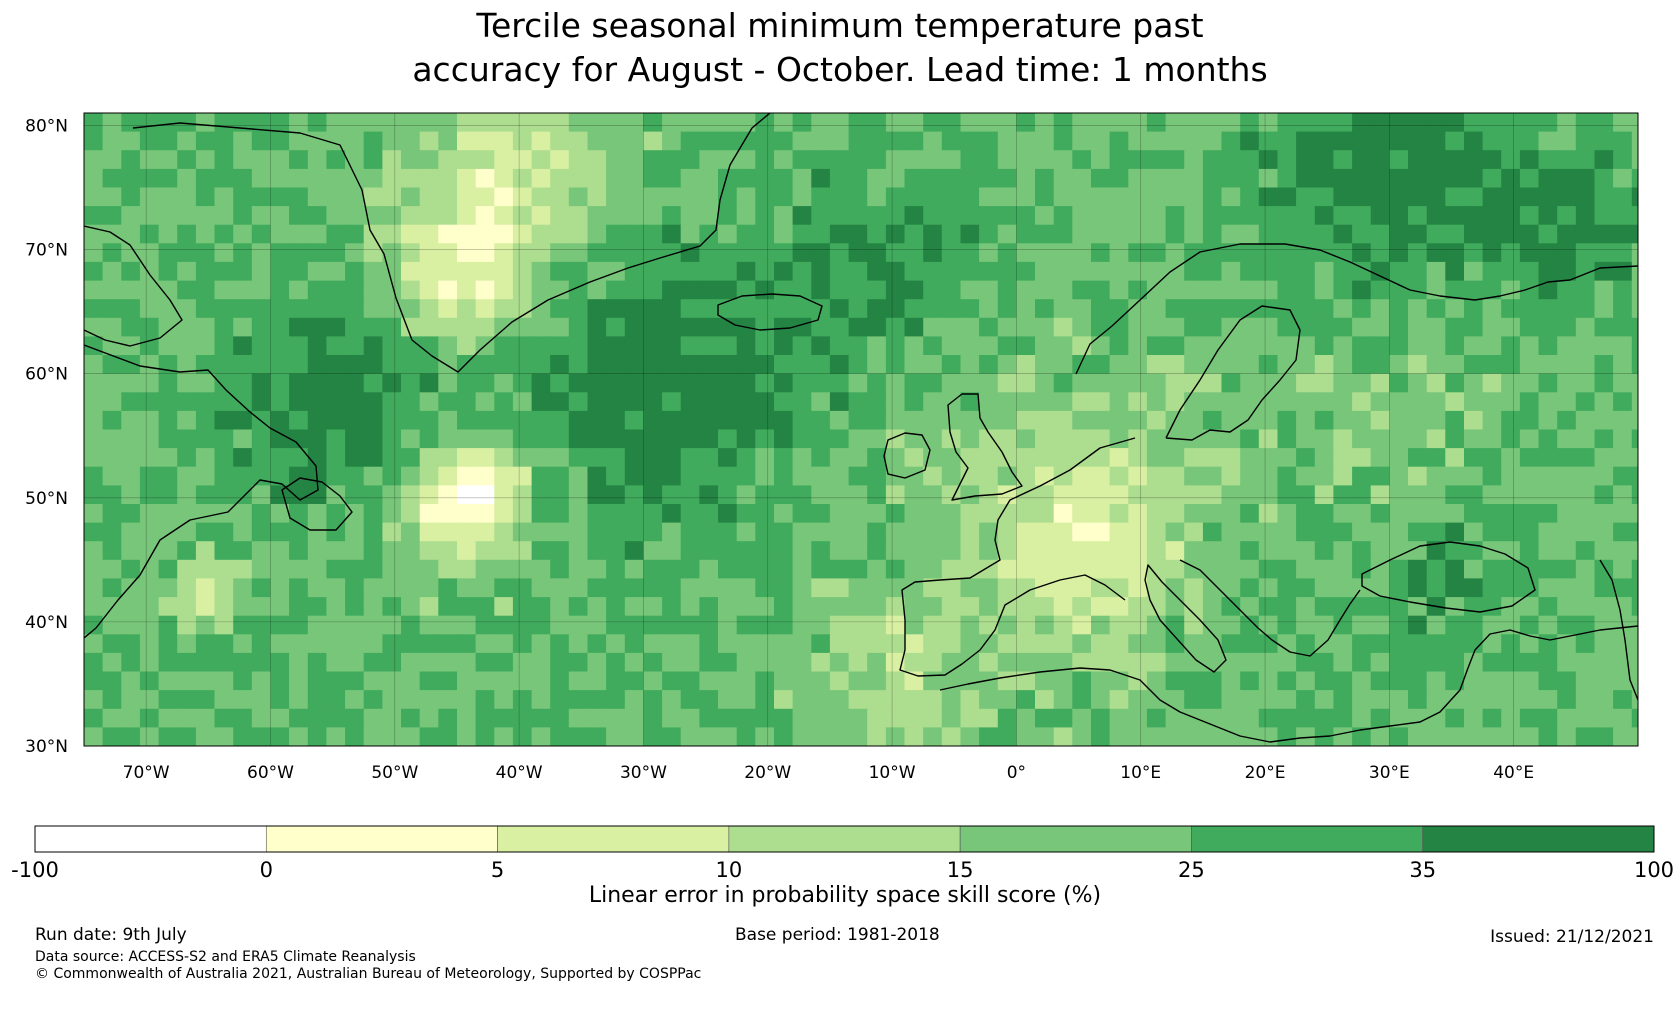 This screenshot has width=1680, height=1020. I want to click on longitude-label: 20°E, so click(1265, 773).